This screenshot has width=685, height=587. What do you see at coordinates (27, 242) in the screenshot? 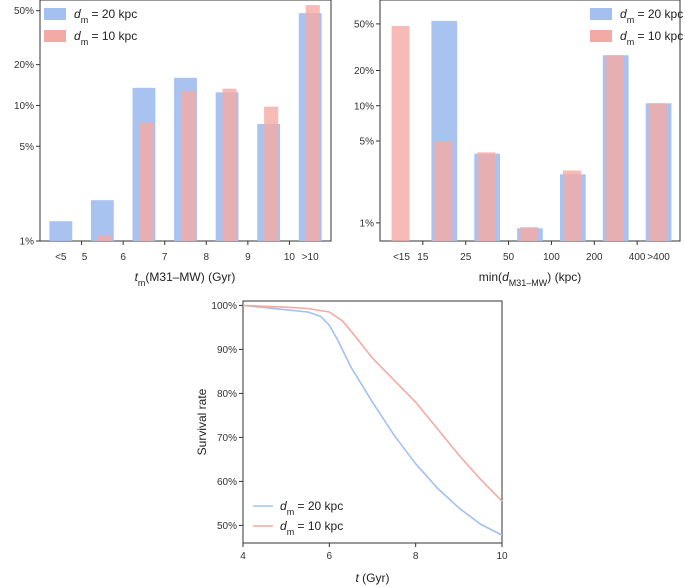
I see `panel-a-ytick-label-0: 1%` at bounding box center [27, 242].